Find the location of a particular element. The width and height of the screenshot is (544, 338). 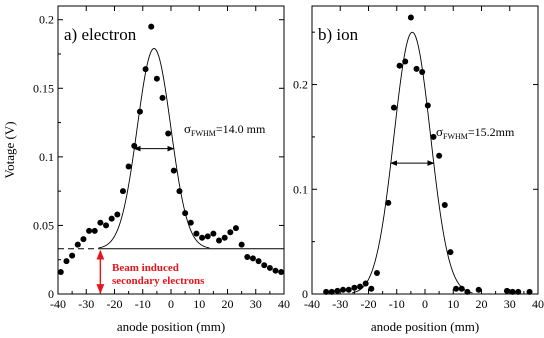

ion-fwhm-symbol: σ is located at coordinates (439, 131).